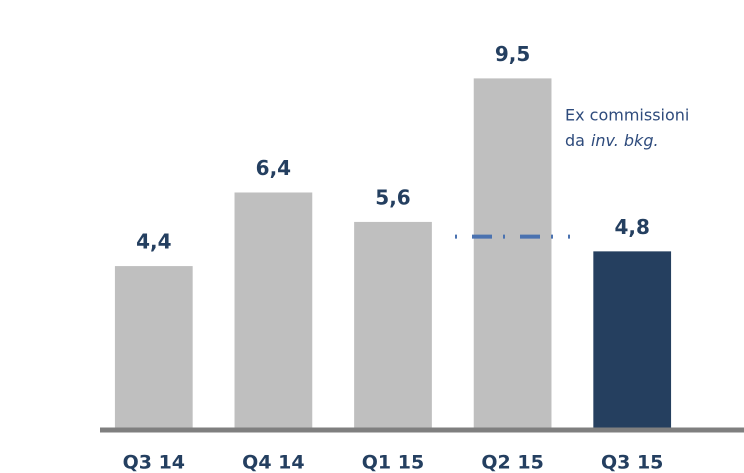 The width and height of the screenshot is (744, 473). What do you see at coordinates (512, 462) in the screenshot?
I see `x-tick-label: Q2 15` at bounding box center [512, 462].